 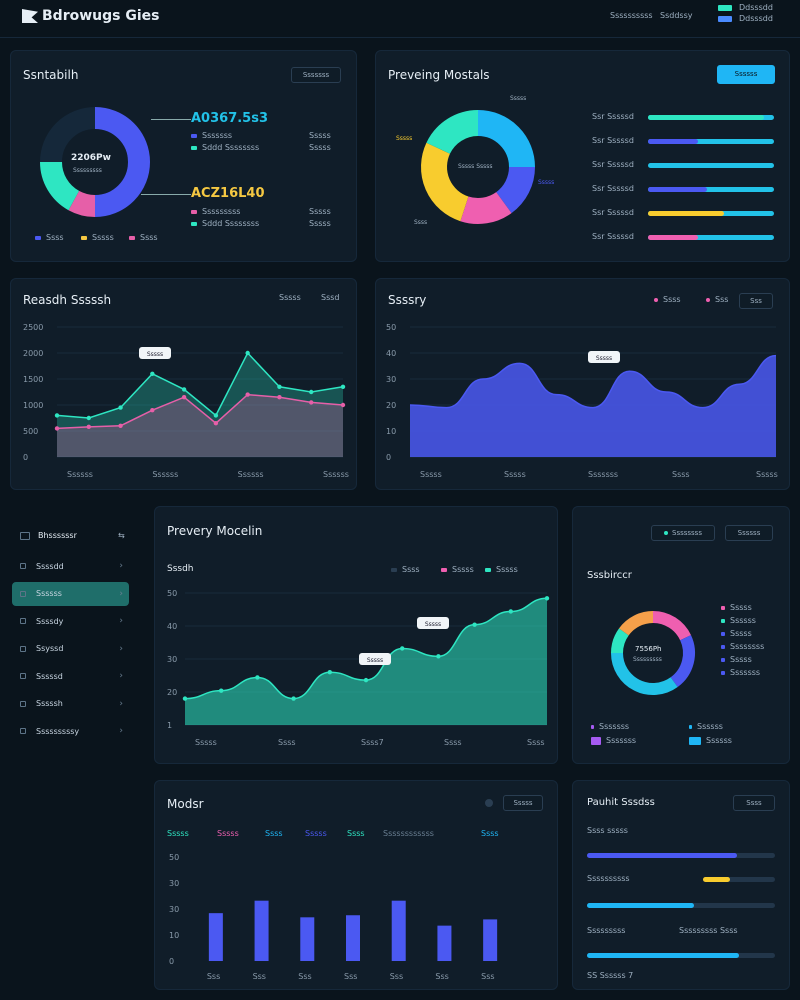 I want to click on sidebar-item-label: Ssyssd, so click(x=50, y=648).